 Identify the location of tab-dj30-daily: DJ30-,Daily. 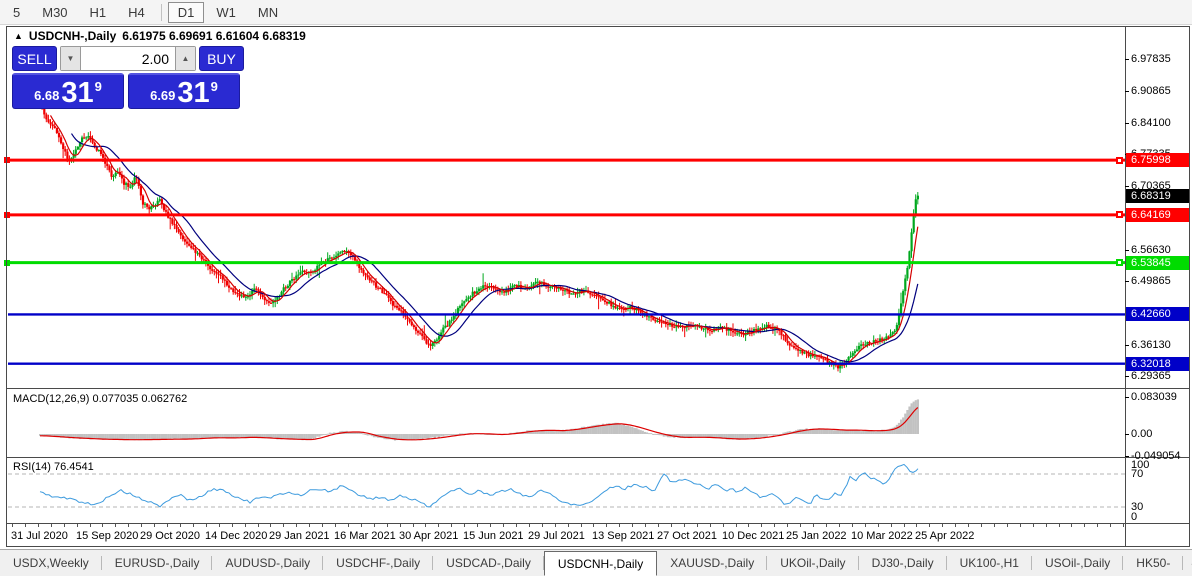
(903, 563).